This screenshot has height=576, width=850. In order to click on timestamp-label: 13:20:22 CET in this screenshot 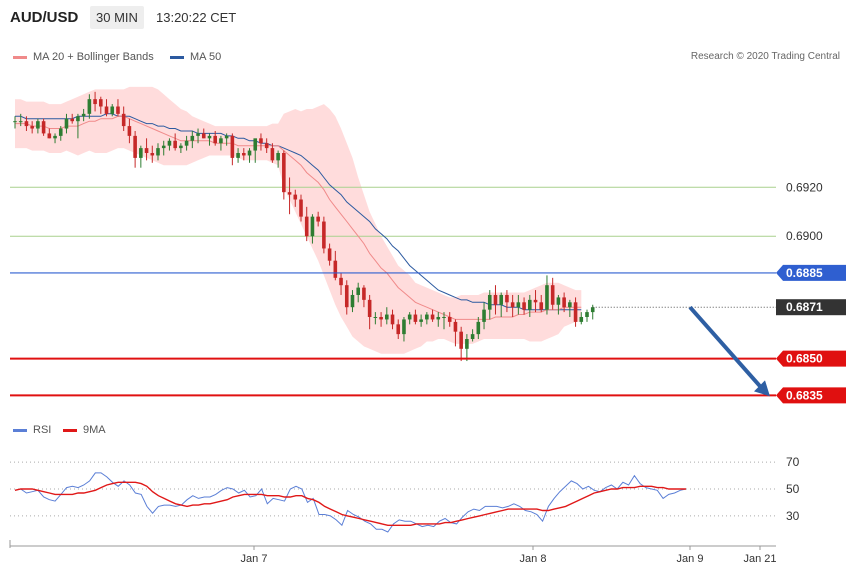, I will do `click(196, 17)`.